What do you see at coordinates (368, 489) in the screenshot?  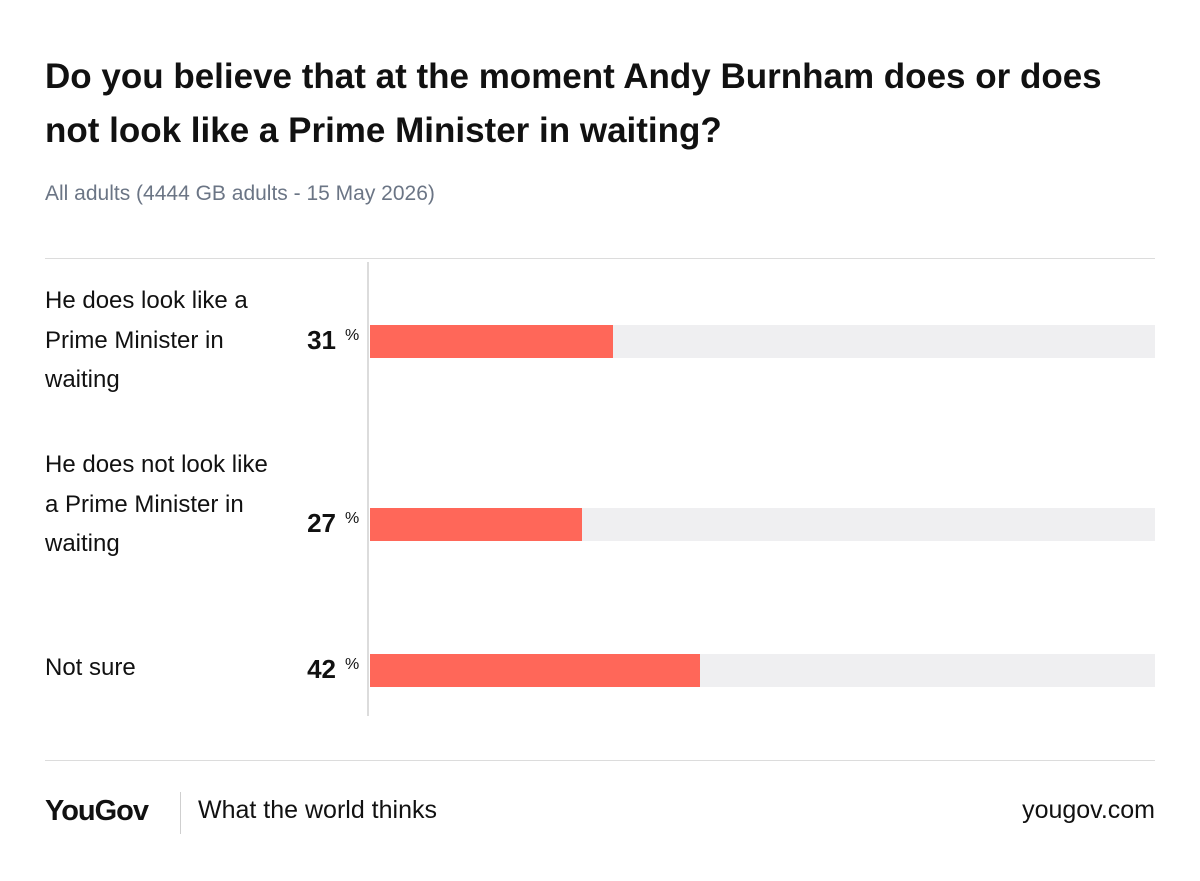 I see `axis-line` at bounding box center [368, 489].